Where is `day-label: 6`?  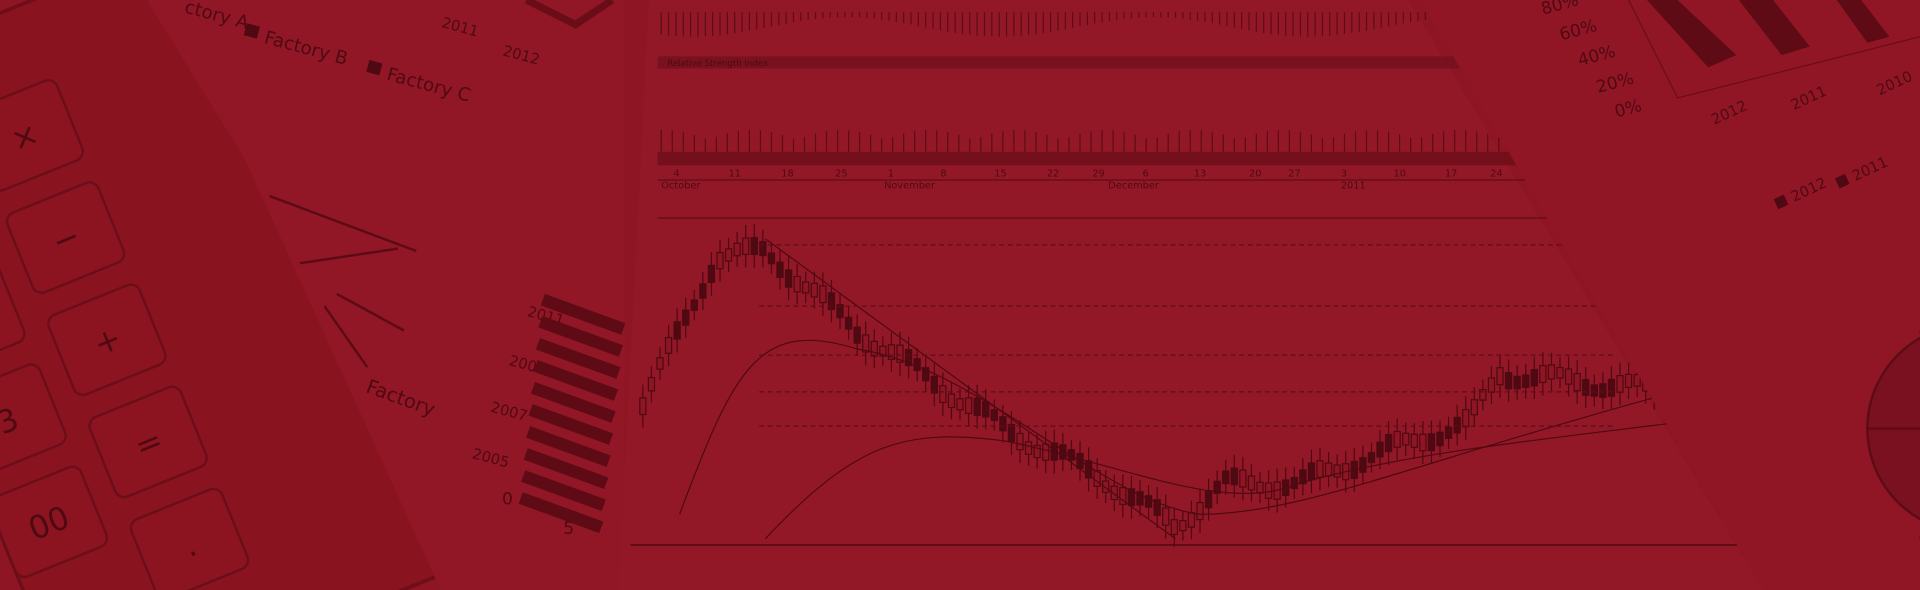 day-label: 6 is located at coordinates (1145, 173).